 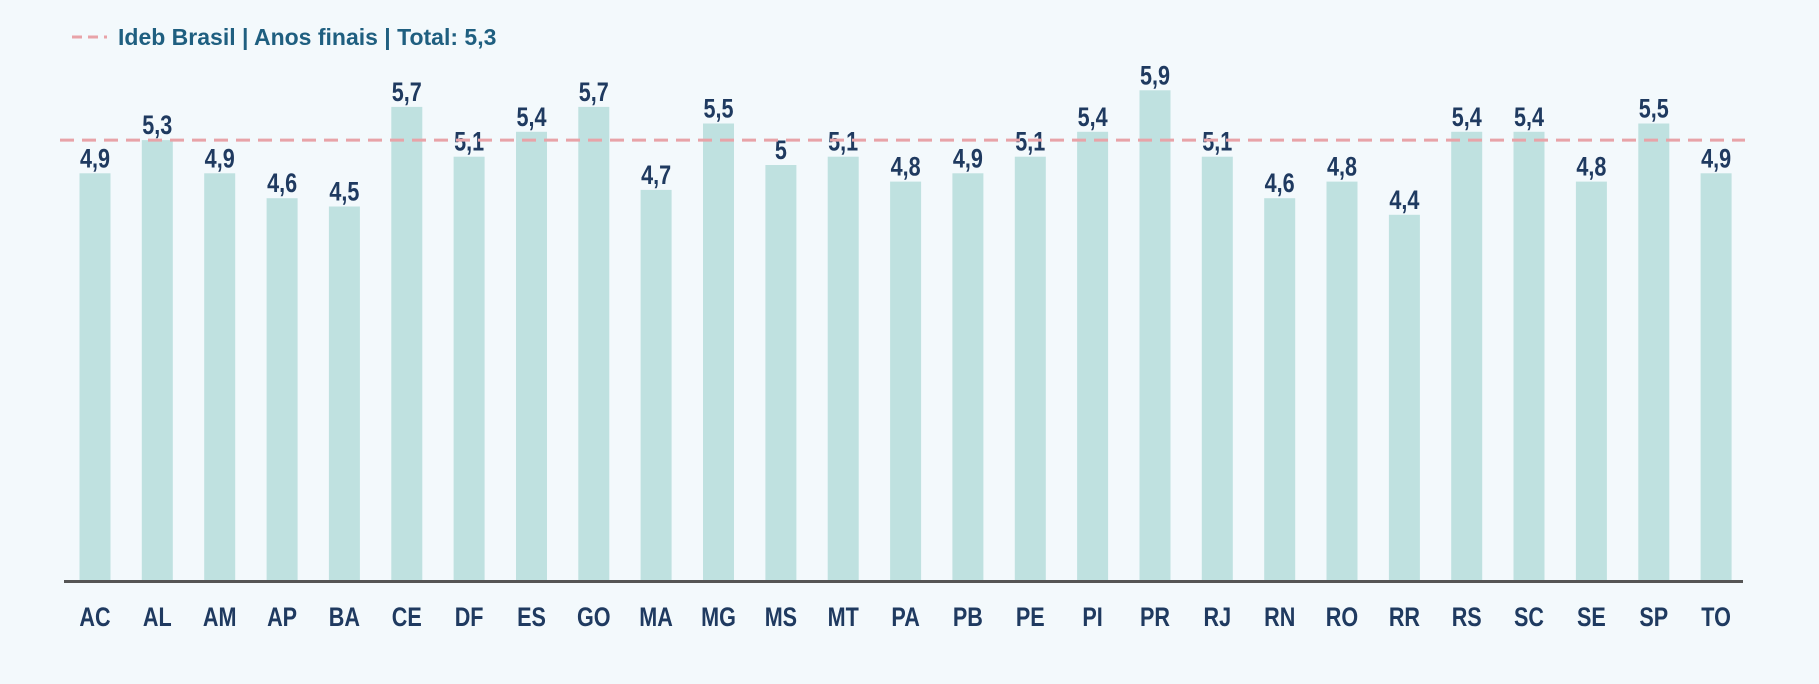 I want to click on x-tick-label-mg: MG, so click(x=718, y=618).